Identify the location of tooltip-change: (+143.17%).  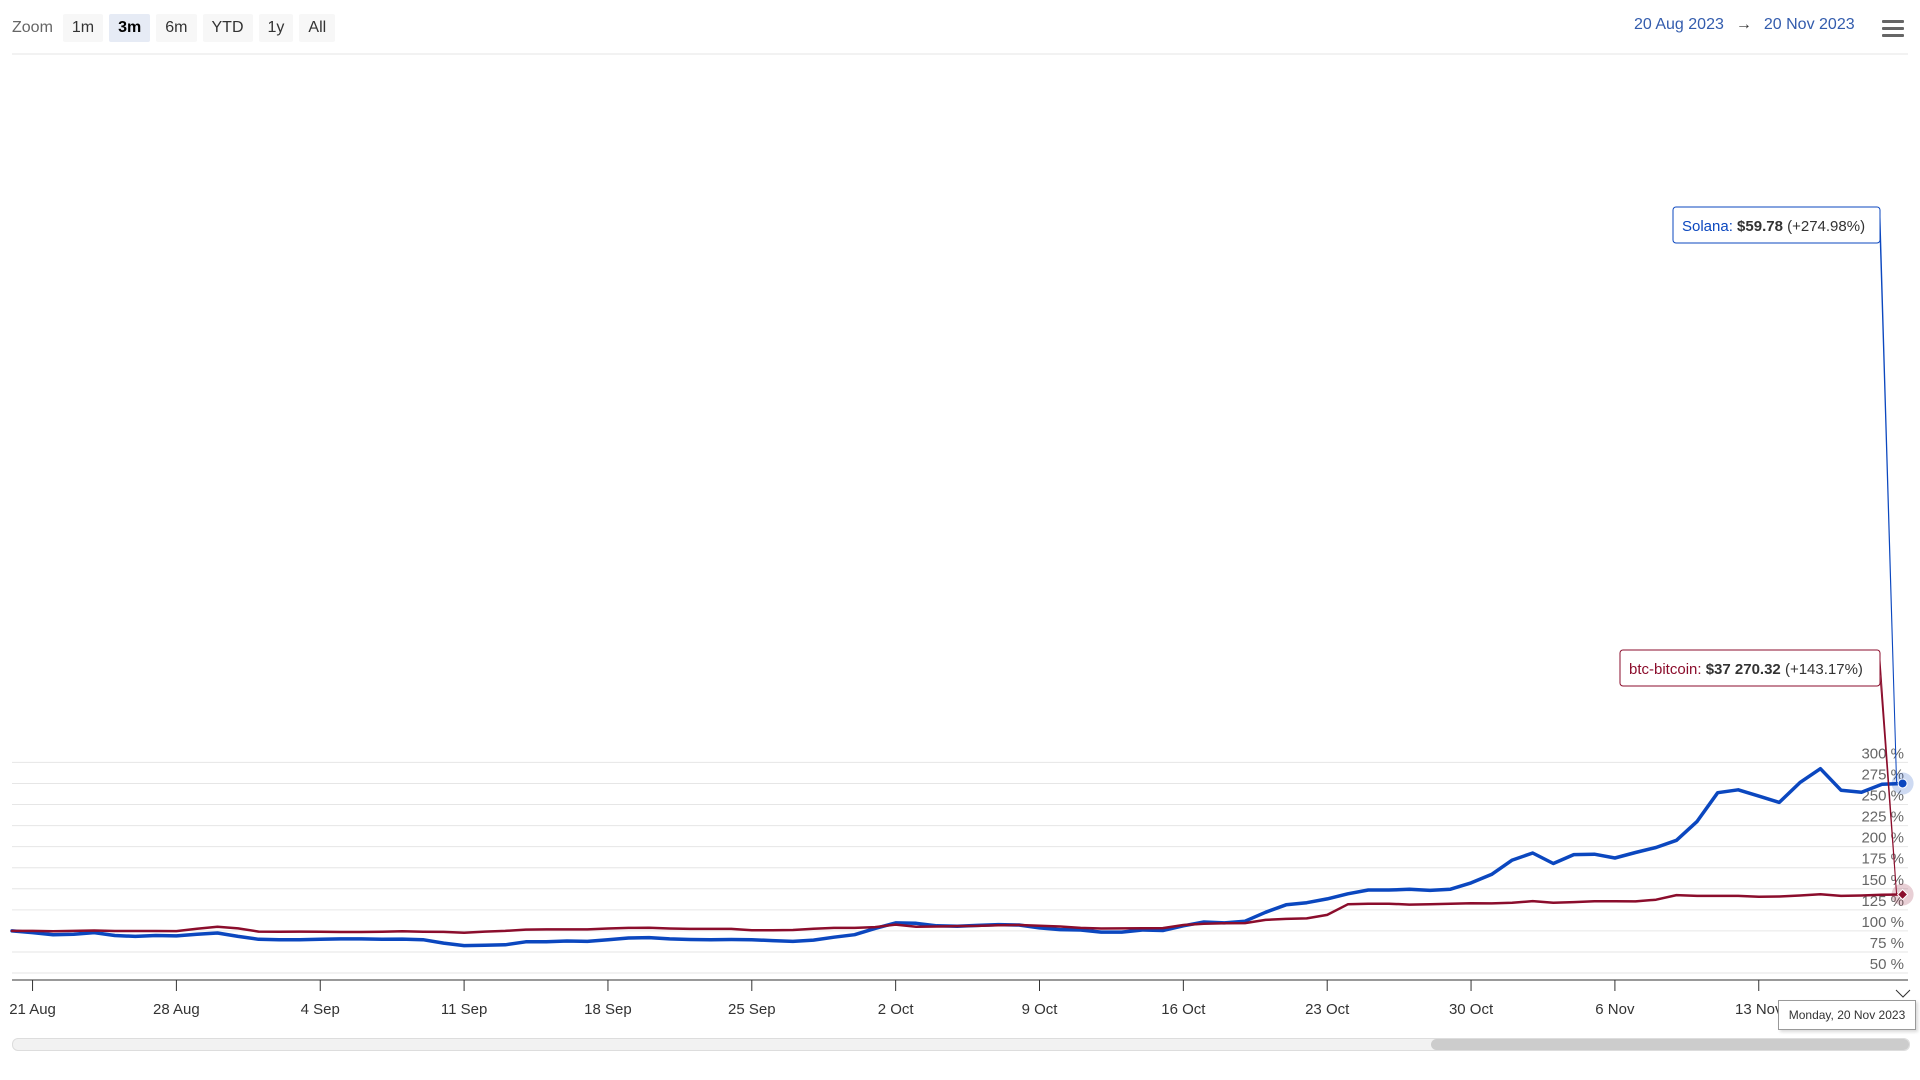
(1824, 669).